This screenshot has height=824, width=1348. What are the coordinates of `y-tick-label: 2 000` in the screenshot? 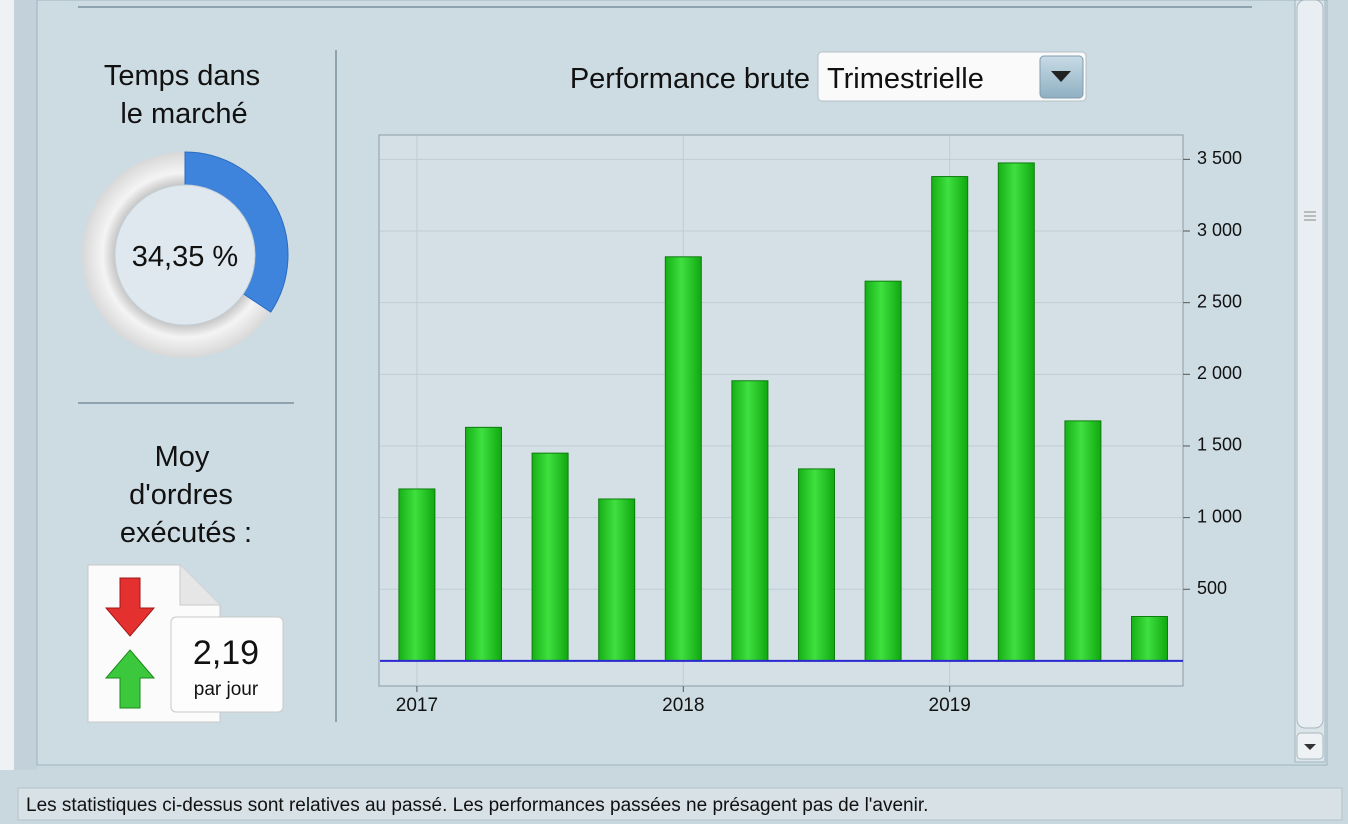 It's located at (1219, 373).